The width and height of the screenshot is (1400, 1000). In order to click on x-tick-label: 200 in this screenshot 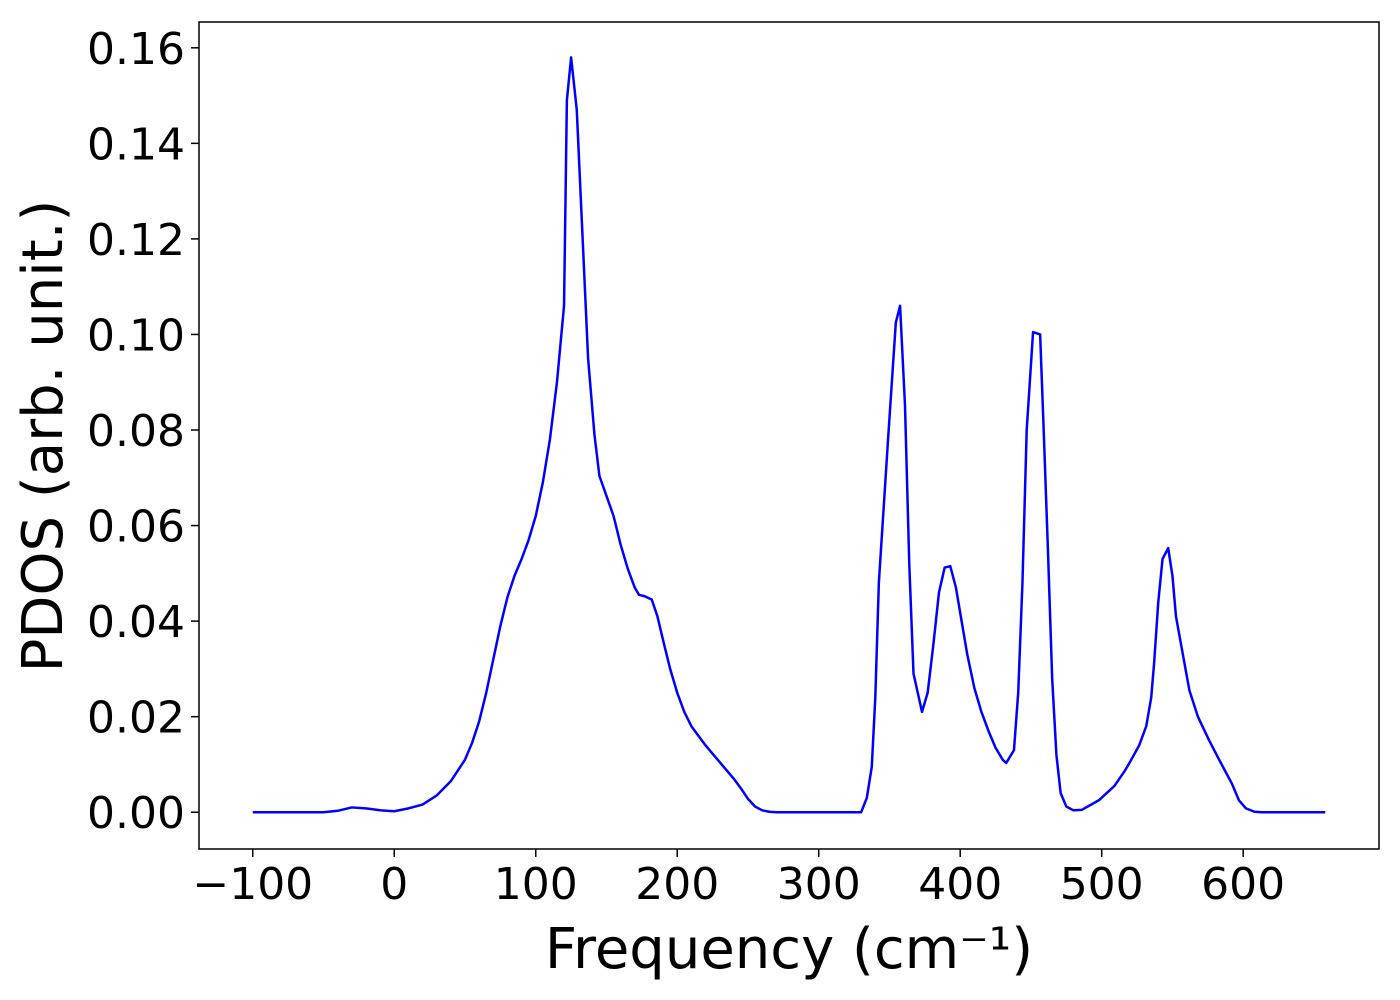, I will do `click(677, 884)`.